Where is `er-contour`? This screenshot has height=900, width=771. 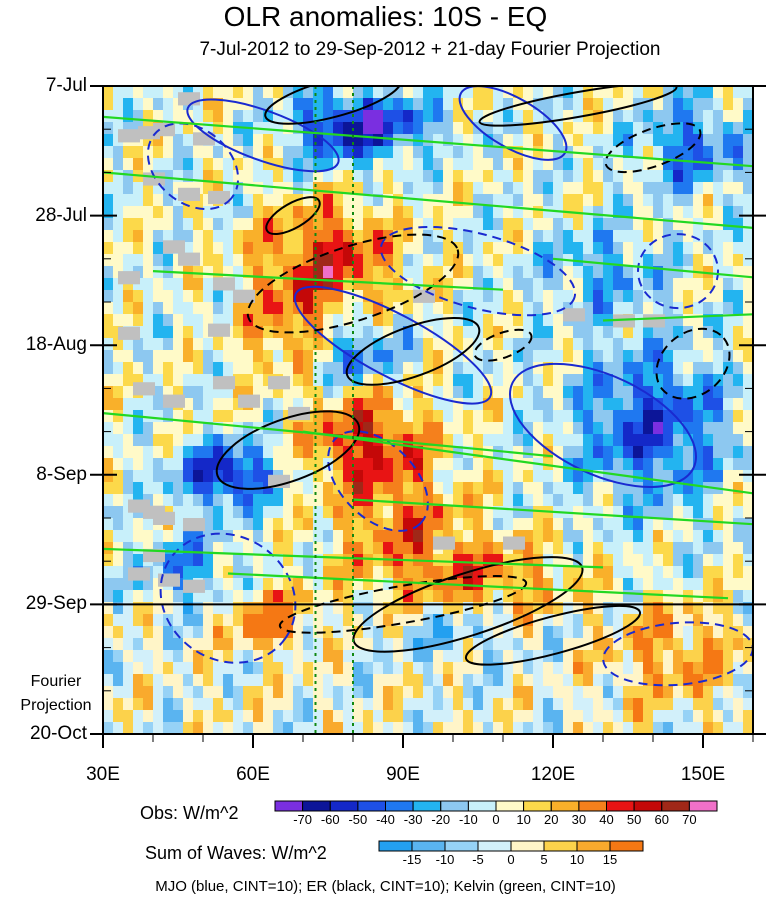
er-contour is located at coordinates (578, 106).